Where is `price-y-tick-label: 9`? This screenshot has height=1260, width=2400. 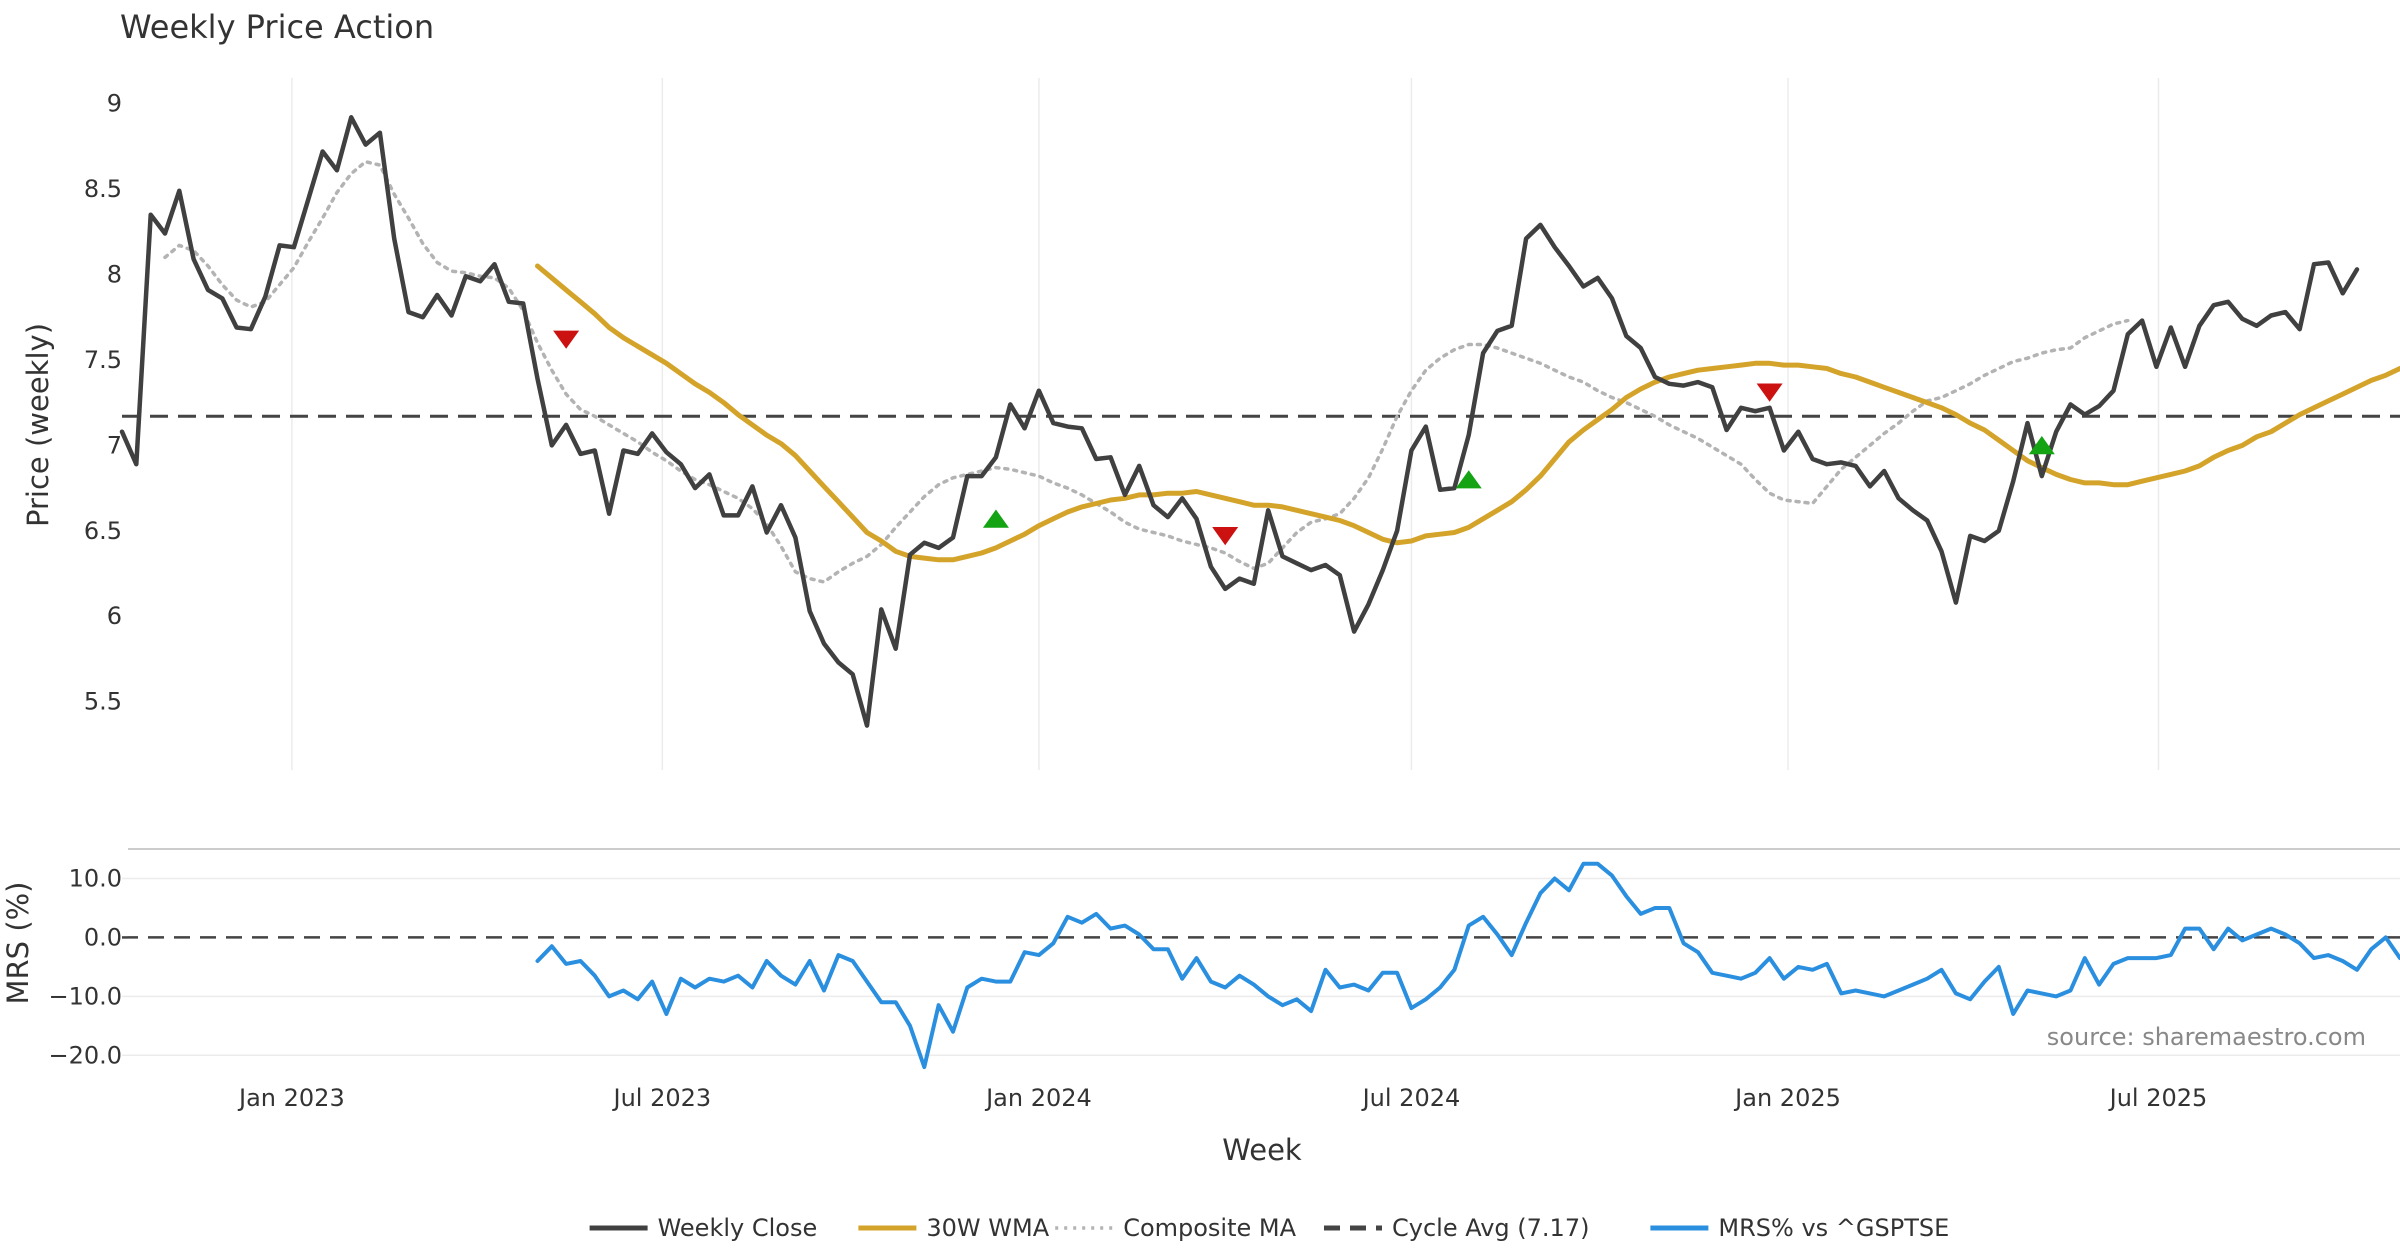
price-y-tick-label: 9 is located at coordinates (114, 104).